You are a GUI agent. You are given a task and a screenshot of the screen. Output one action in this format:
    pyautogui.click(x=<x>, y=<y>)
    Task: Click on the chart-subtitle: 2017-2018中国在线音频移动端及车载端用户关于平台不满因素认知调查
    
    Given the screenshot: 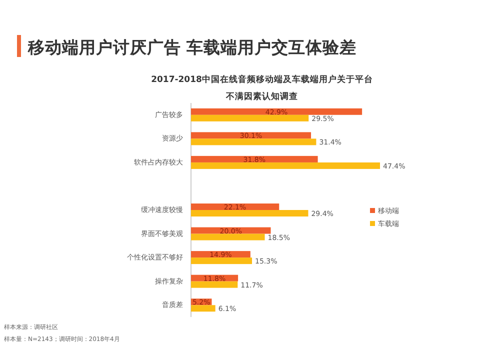 What is the action you would take?
    pyautogui.click(x=262, y=88)
    